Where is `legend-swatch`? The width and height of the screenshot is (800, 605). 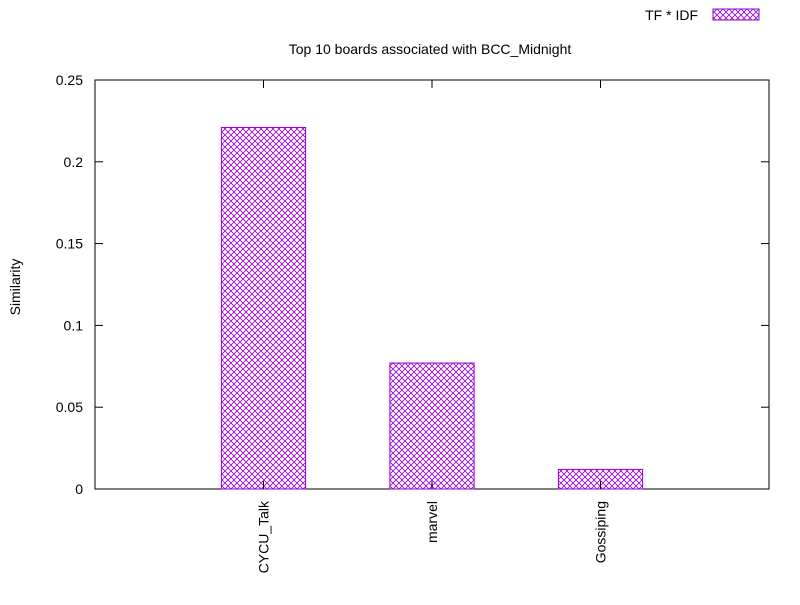
legend-swatch is located at coordinates (736, 14).